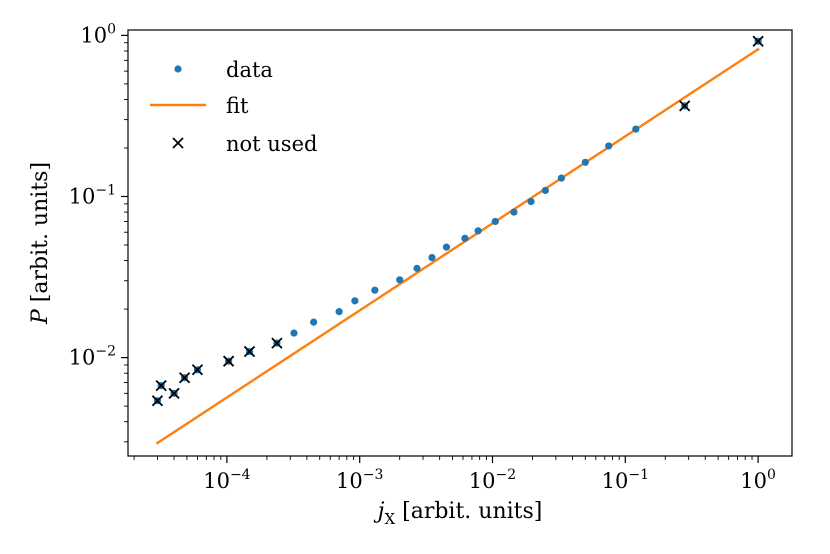 Image resolution: width=830 pixels, height=554 pixels. I want to click on y-tick-exponent: −2, so click(105, 352).